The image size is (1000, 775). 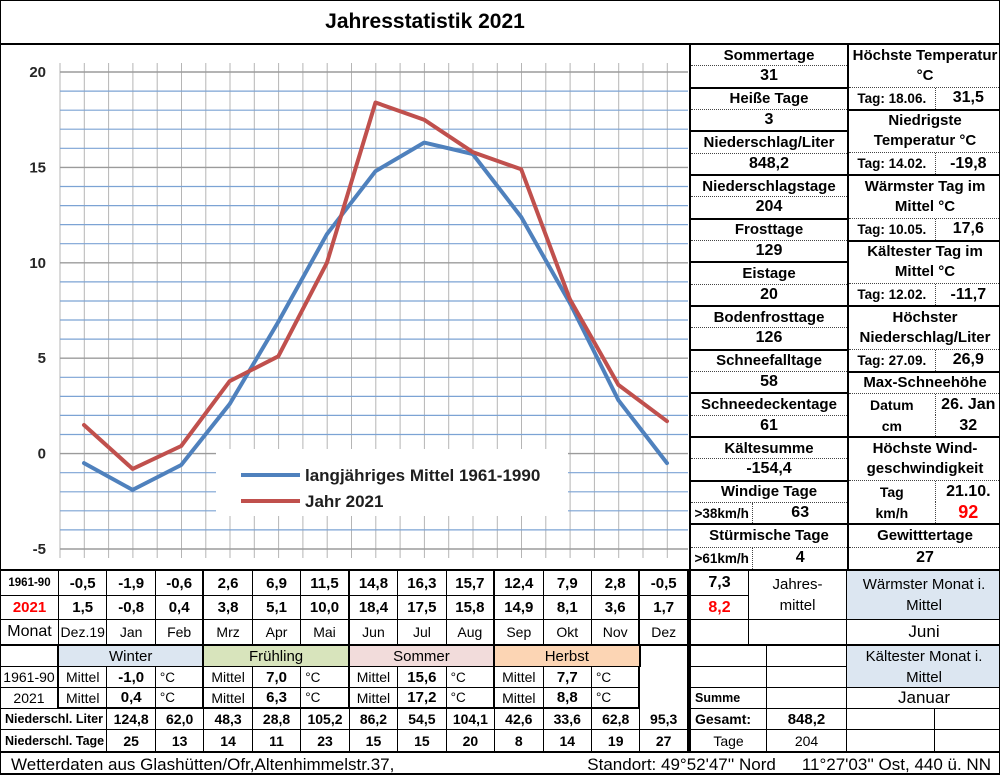 I want to click on month-cell: 14,9, so click(x=519, y=608).